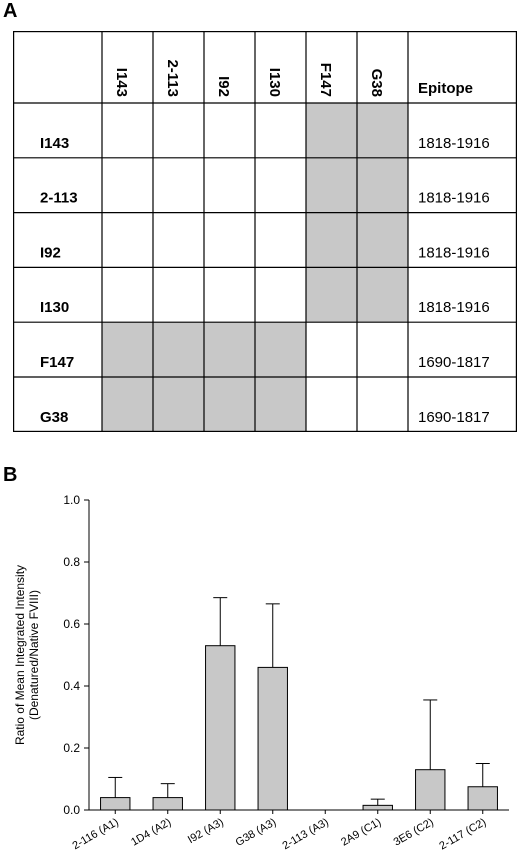 Image resolution: width=520 pixels, height=858 pixels. What do you see at coordinates (54, 143) in the screenshot?
I see `matrix-row-label: I143` at bounding box center [54, 143].